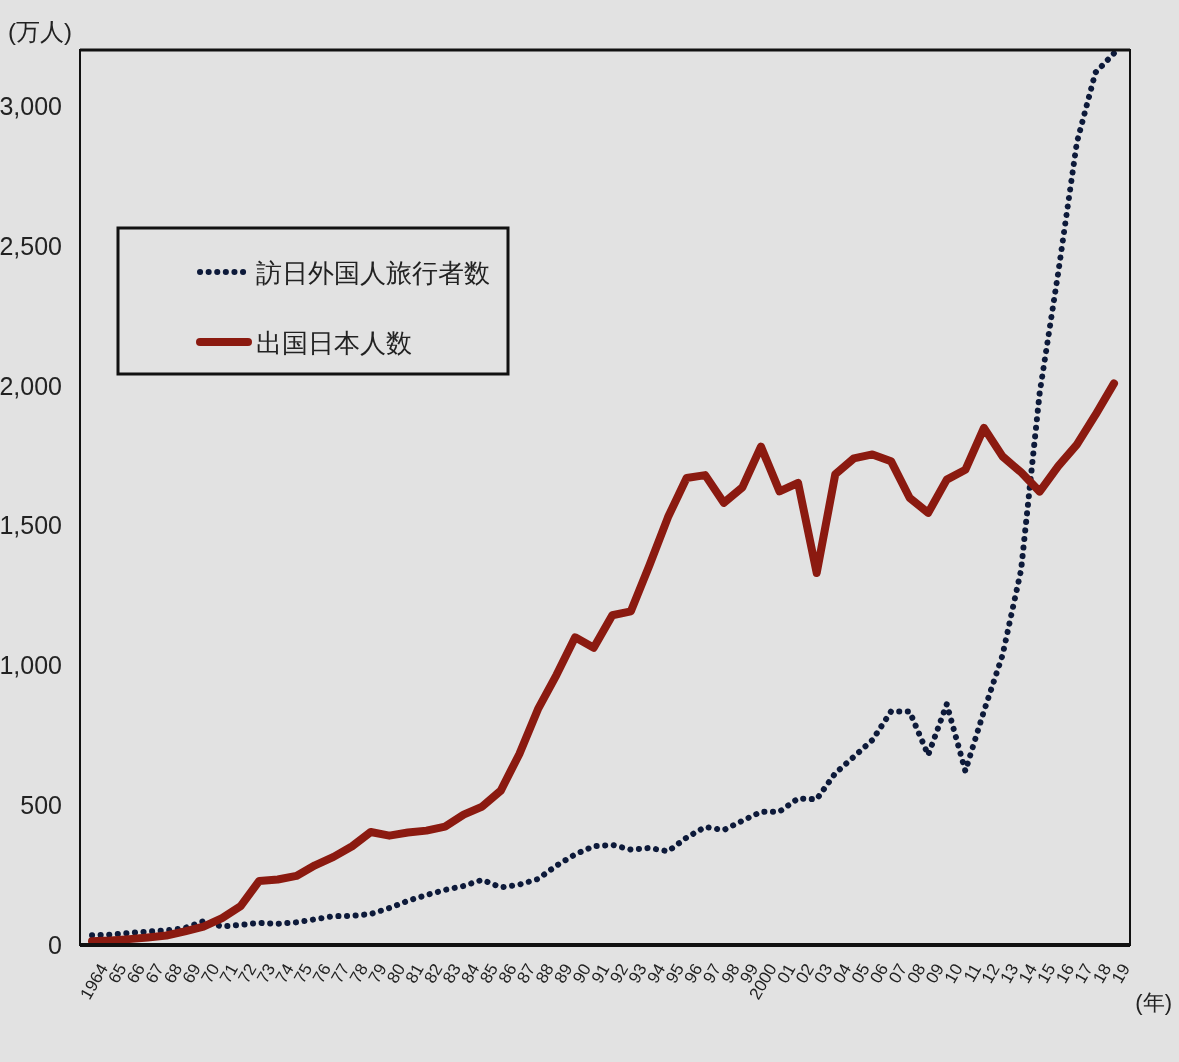  Describe the element at coordinates (334, 343) in the screenshot. I see `legend-label: 出国日本人数` at that location.